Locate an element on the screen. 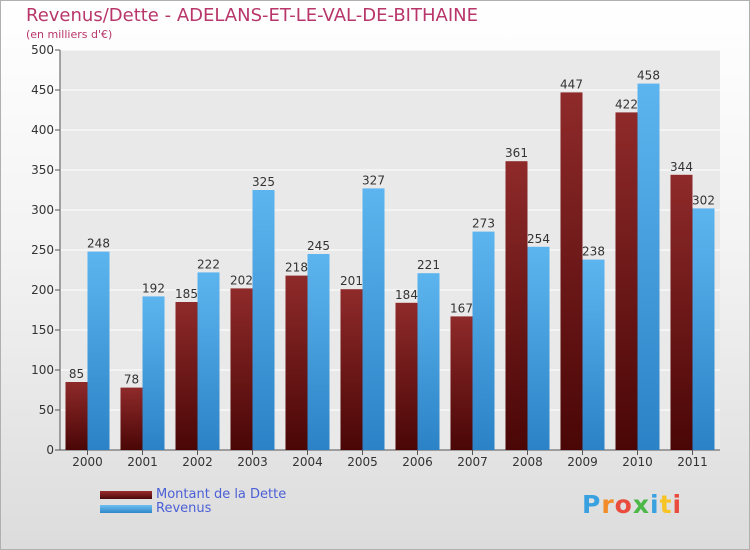 This screenshot has height=550, width=750. logo-letter: t is located at coordinates (666, 504).